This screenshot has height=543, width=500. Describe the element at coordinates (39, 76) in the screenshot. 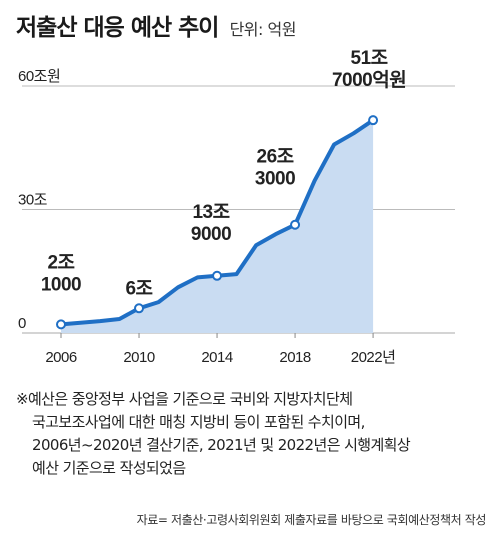

I see `y-tick-label: 60조원` at that location.